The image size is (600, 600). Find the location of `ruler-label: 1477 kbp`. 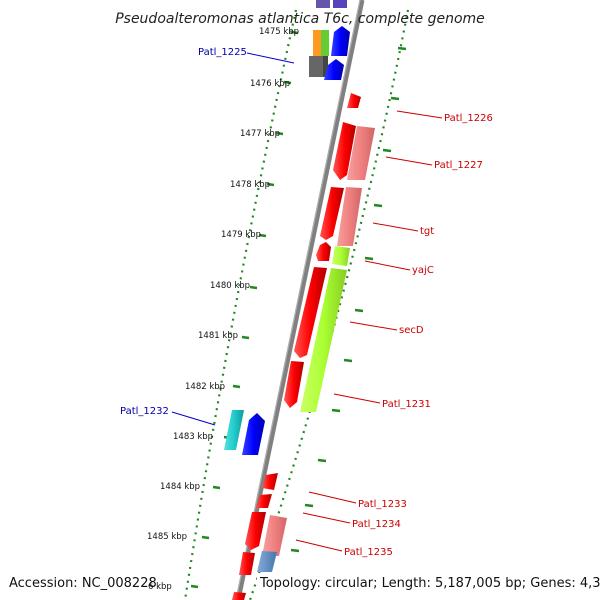

ruler-label: 1477 kbp is located at coordinates (260, 134).